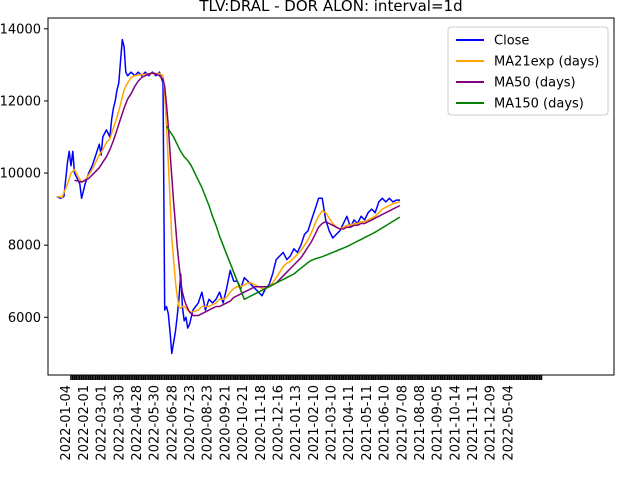 The image size is (640, 480). Describe the element at coordinates (314, 423) in the screenshot. I see `x-tick-label: 2021-02-10` at that location.